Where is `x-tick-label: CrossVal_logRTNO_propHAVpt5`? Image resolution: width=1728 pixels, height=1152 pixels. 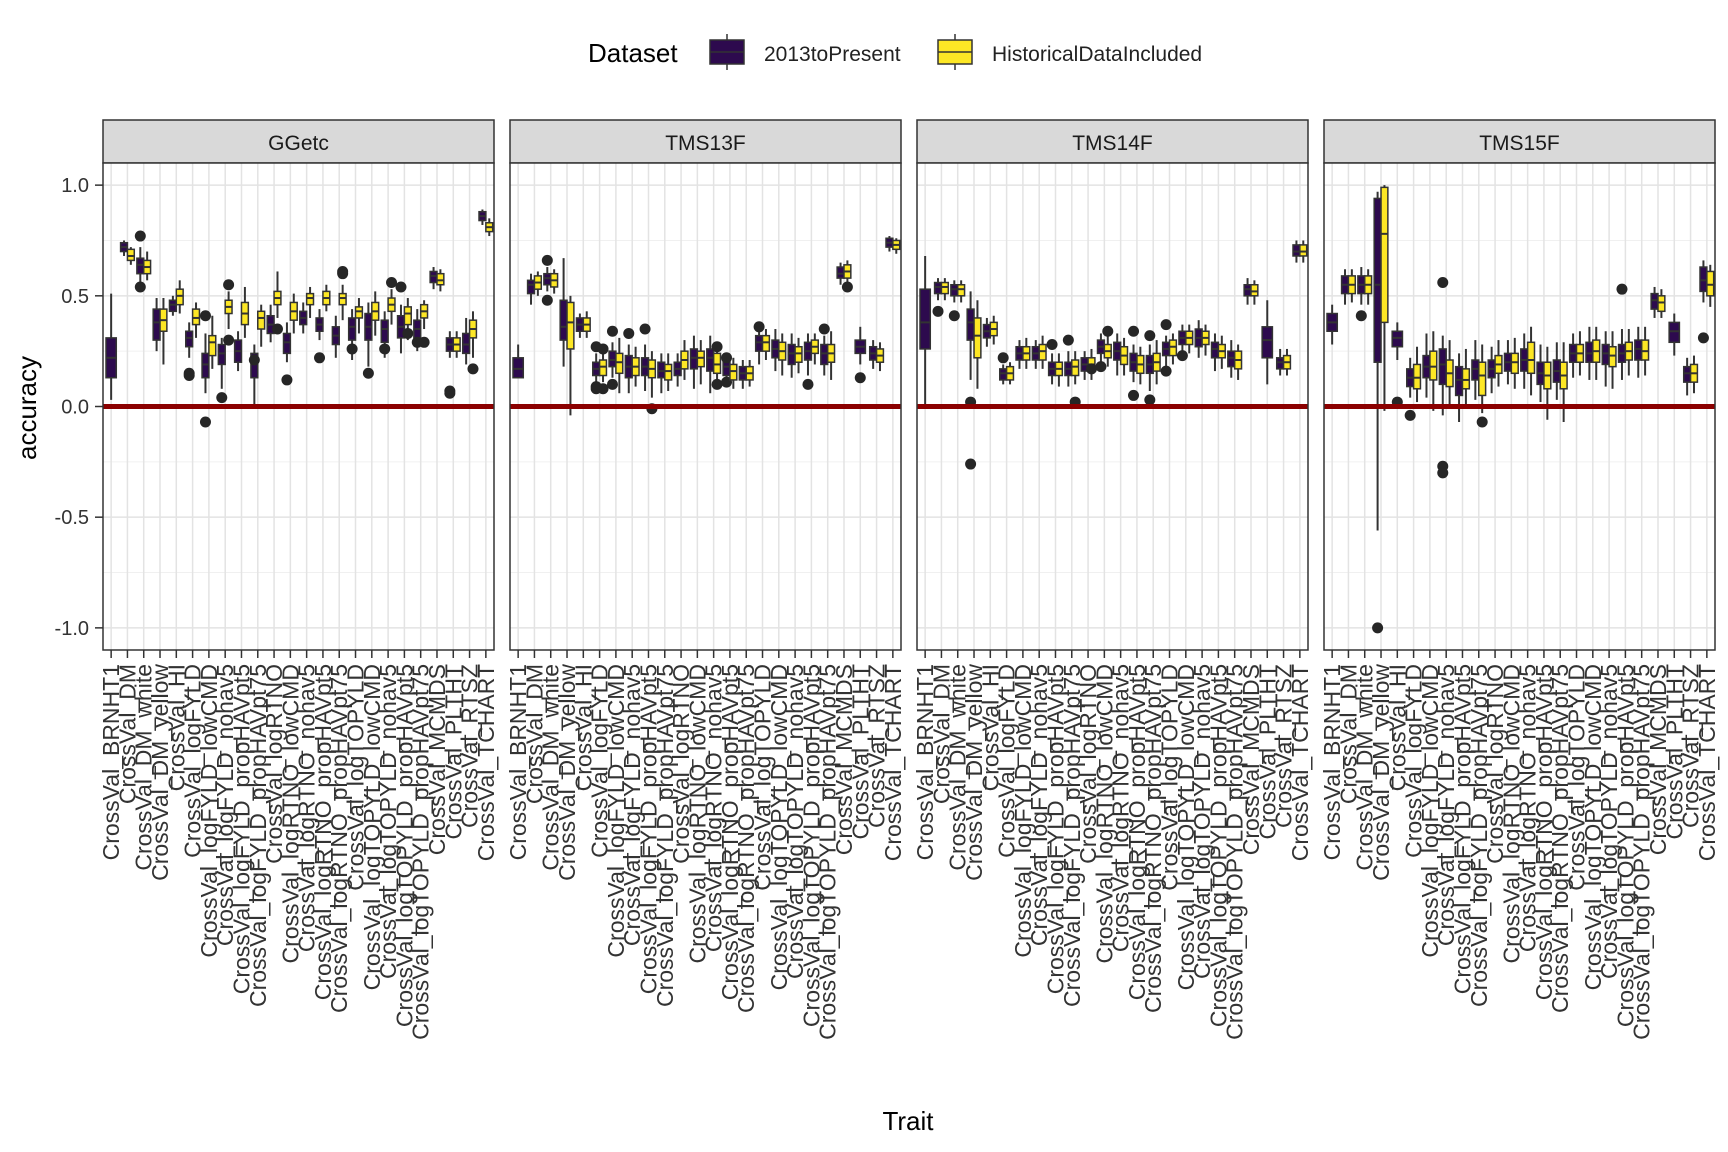 x-tick-label: CrossVal_logRTNO_propHAVpt5 is located at coordinates (323, 832).